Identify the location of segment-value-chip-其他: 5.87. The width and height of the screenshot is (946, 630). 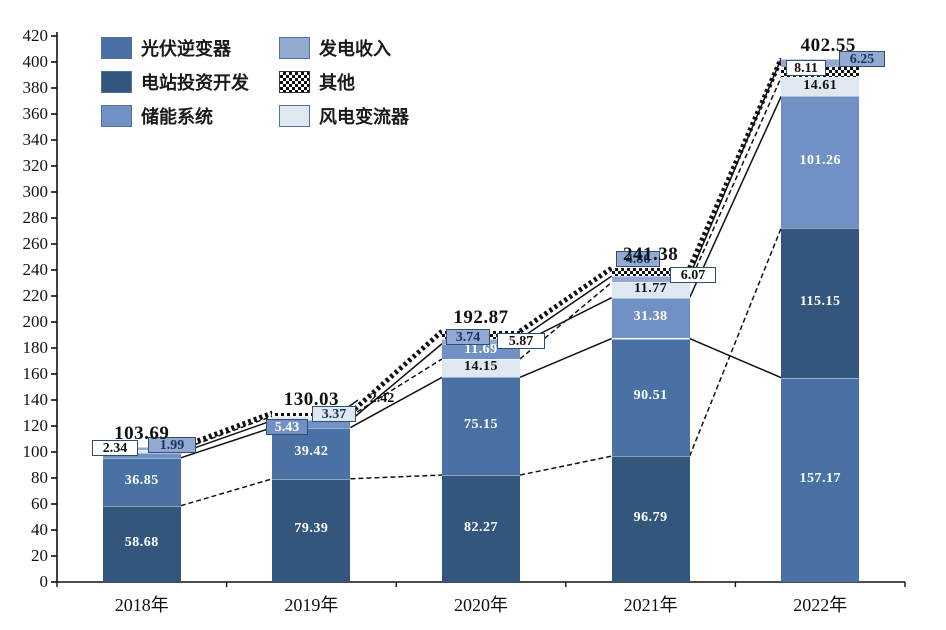
(521, 341).